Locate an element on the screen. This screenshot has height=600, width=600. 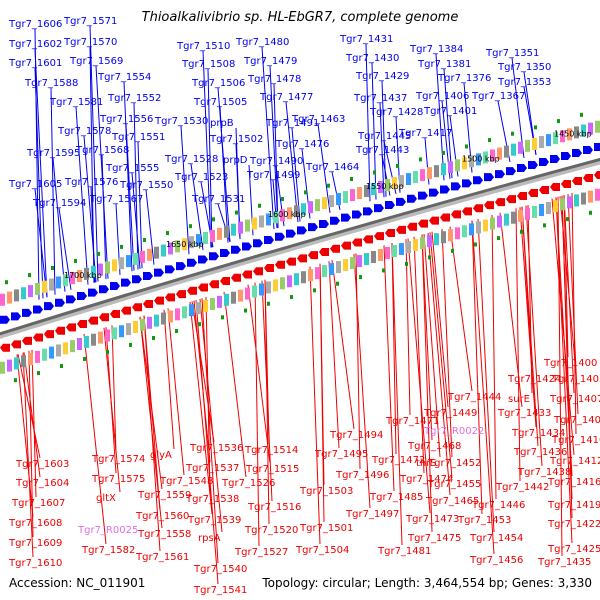
forward-gene-label: Tgr7_1555 is located at coordinates (132, 168).